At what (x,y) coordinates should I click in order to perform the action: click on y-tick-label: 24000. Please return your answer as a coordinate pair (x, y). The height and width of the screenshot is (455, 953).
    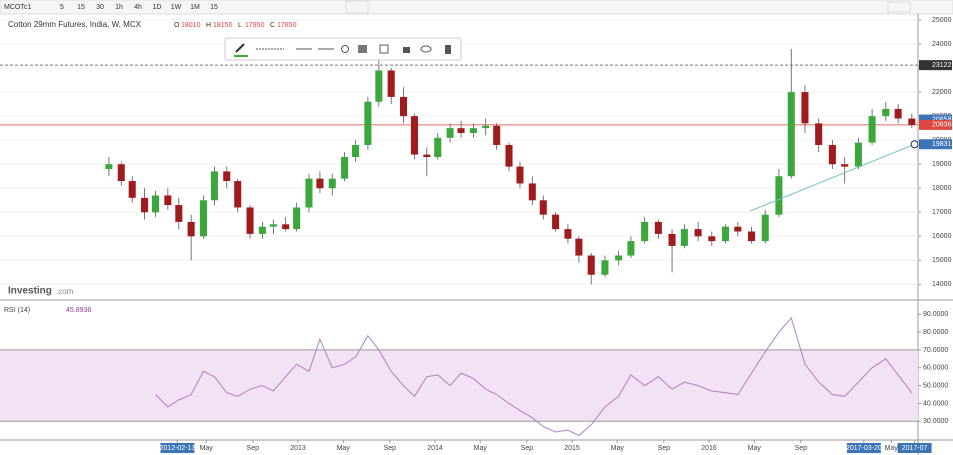
    Looking at the image, I should click on (942, 44).